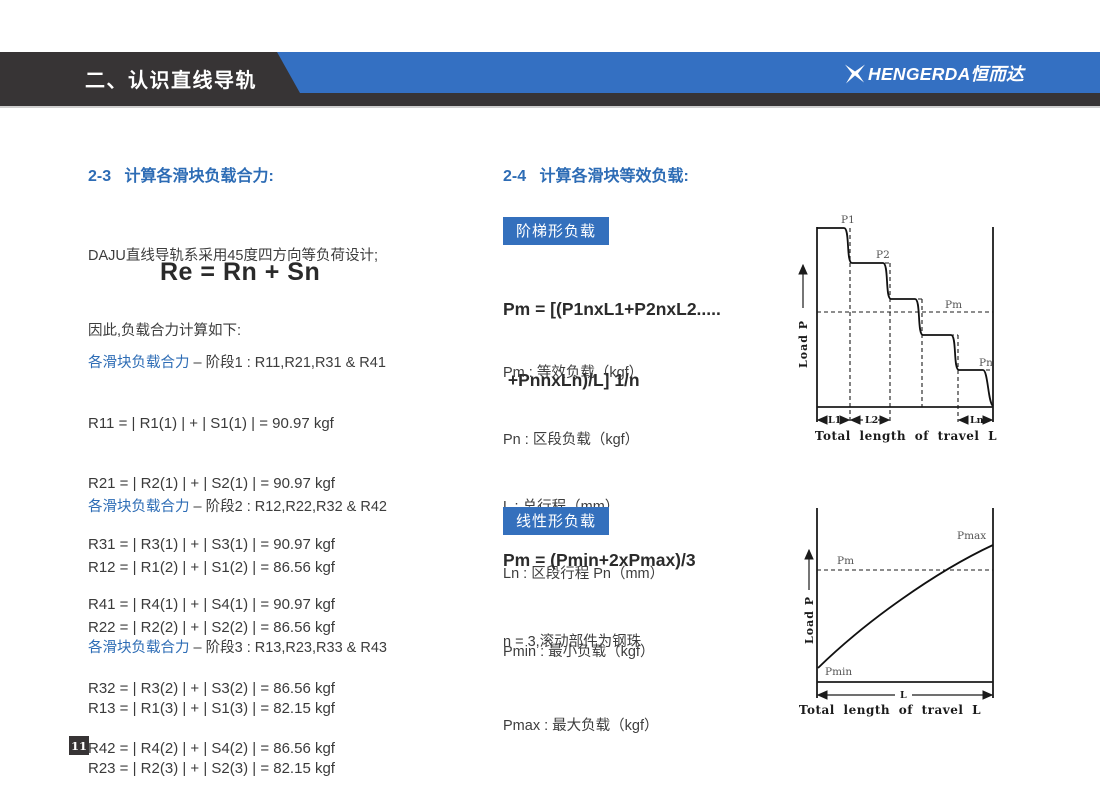  What do you see at coordinates (211, 605) in the screenshot?
I see `equation-row: R41 = | R4(1) | + | S4(1) | = 90.97 kgf` at bounding box center [211, 605].